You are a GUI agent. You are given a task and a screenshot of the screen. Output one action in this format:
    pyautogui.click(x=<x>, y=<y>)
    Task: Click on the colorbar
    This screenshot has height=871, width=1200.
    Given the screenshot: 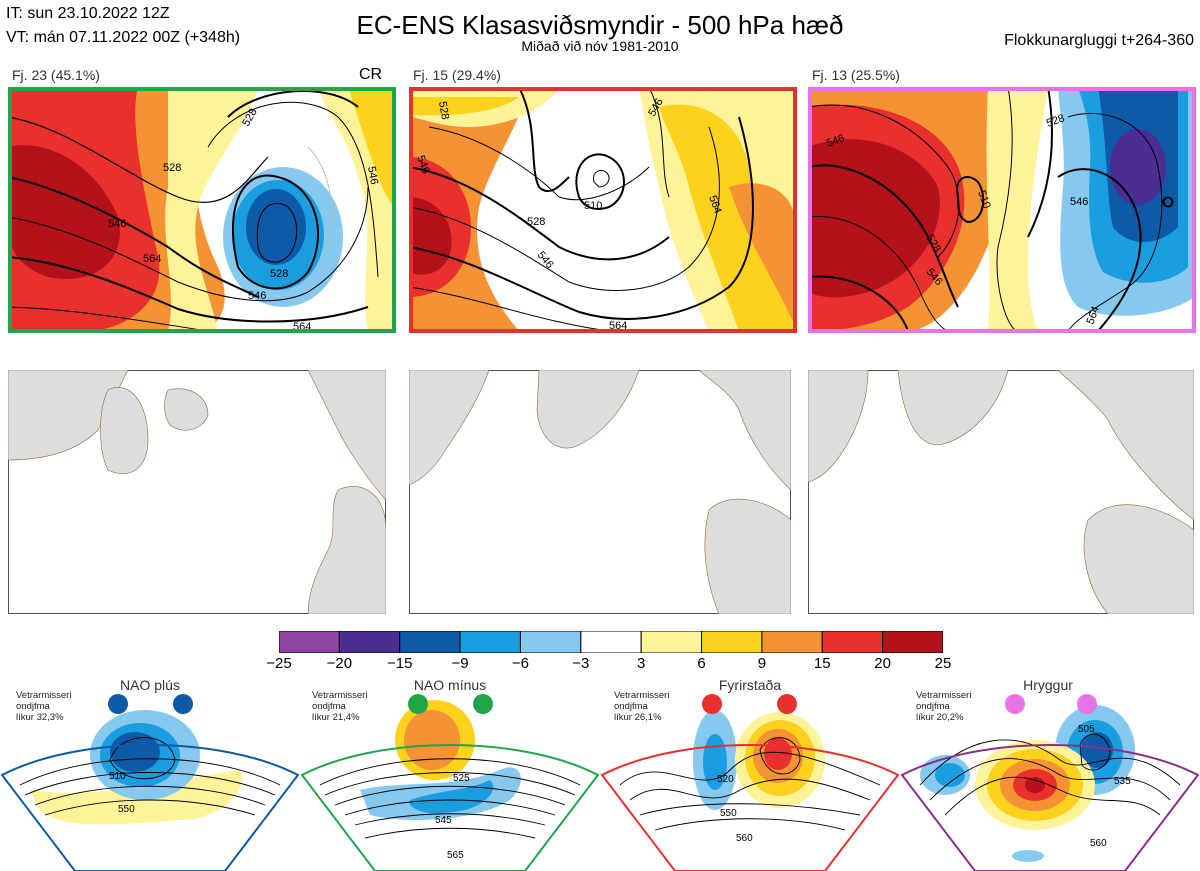 What is the action you would take?
    pyautogui.click(x=611, y=642)
    